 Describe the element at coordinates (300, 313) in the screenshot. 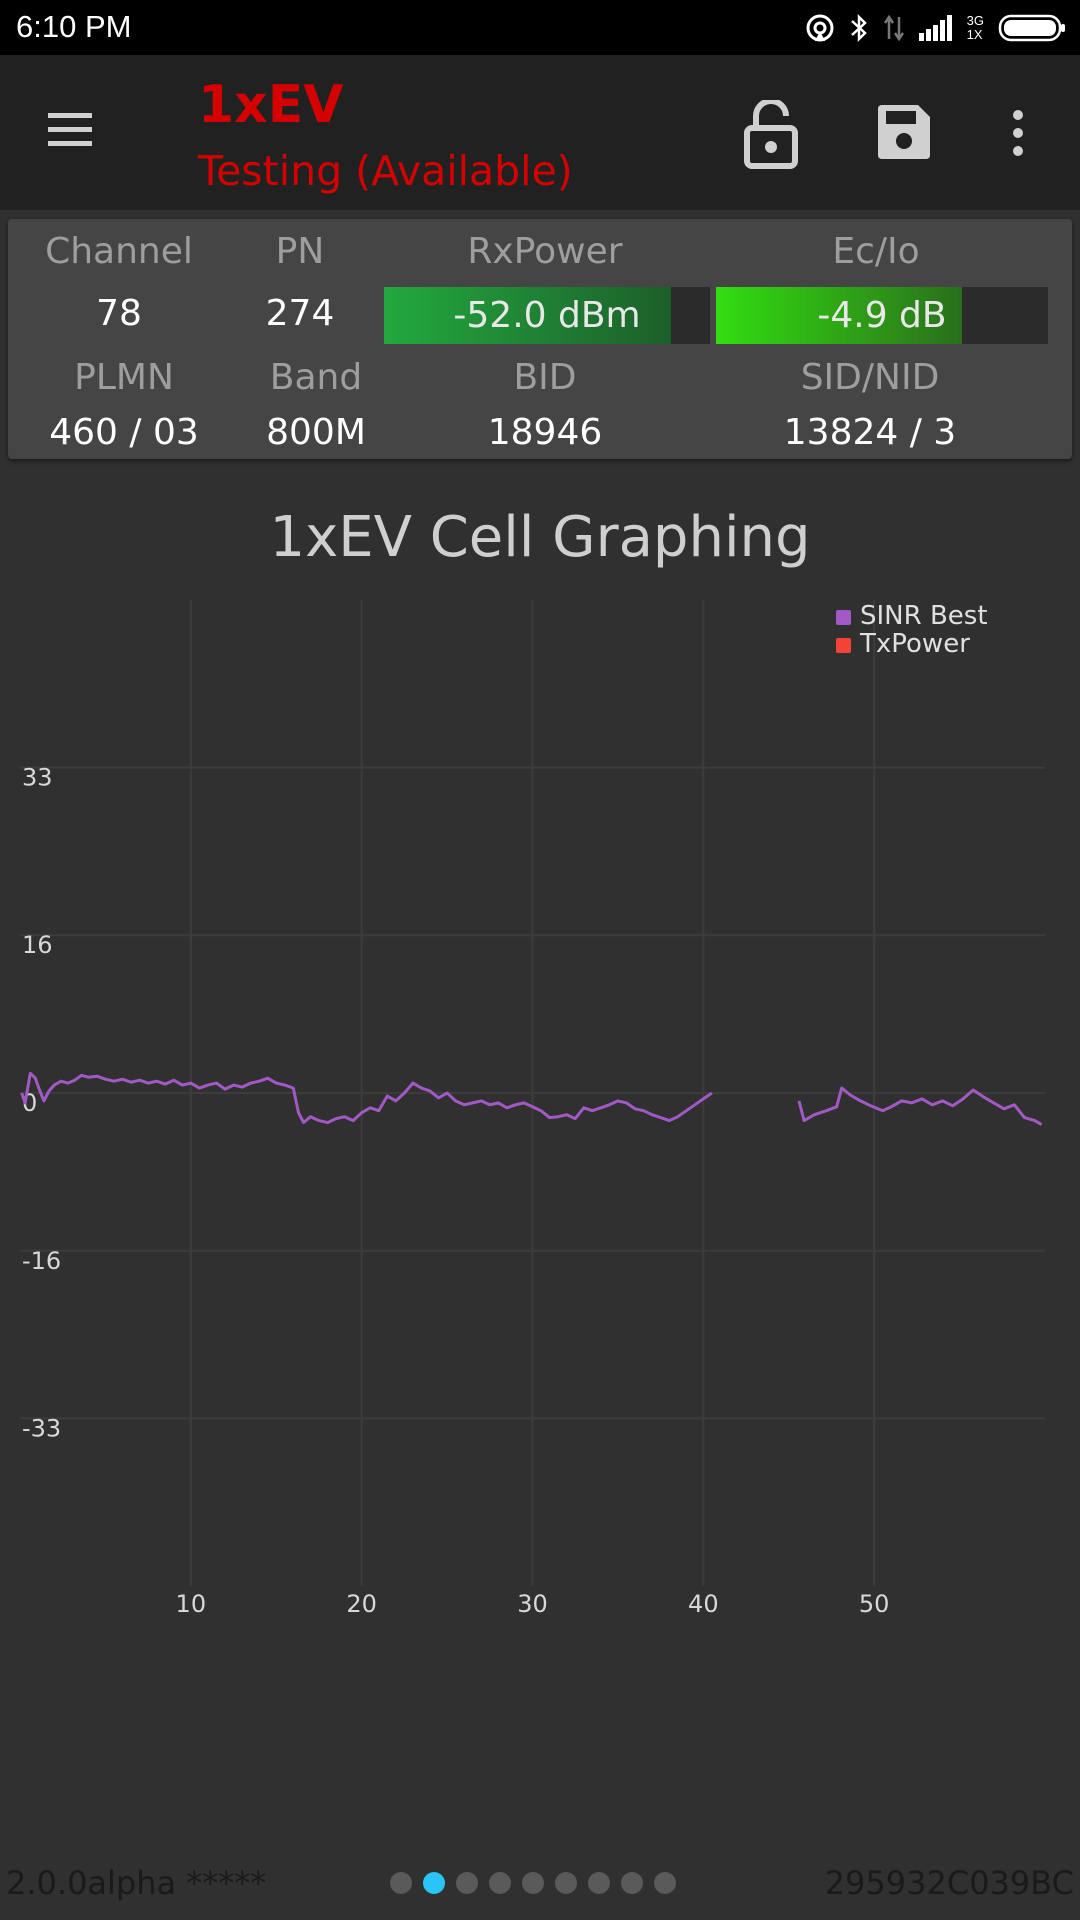

I see `pn-value: 274` at that location.